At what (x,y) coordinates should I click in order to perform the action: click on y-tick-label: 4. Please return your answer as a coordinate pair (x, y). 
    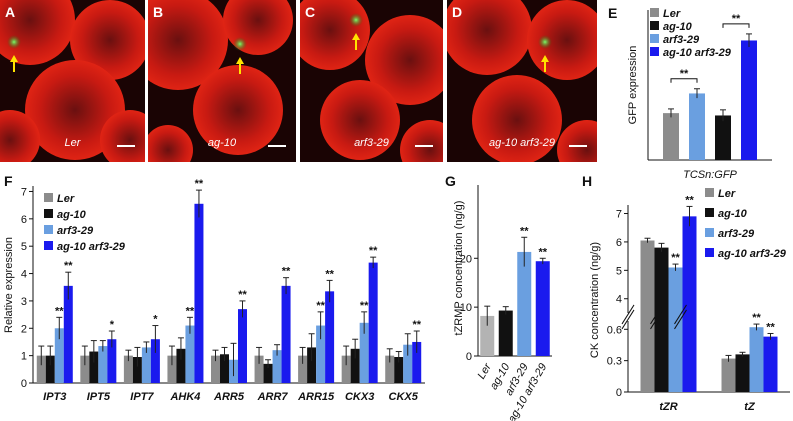
    Looking at the image, I should click on (24, 275).